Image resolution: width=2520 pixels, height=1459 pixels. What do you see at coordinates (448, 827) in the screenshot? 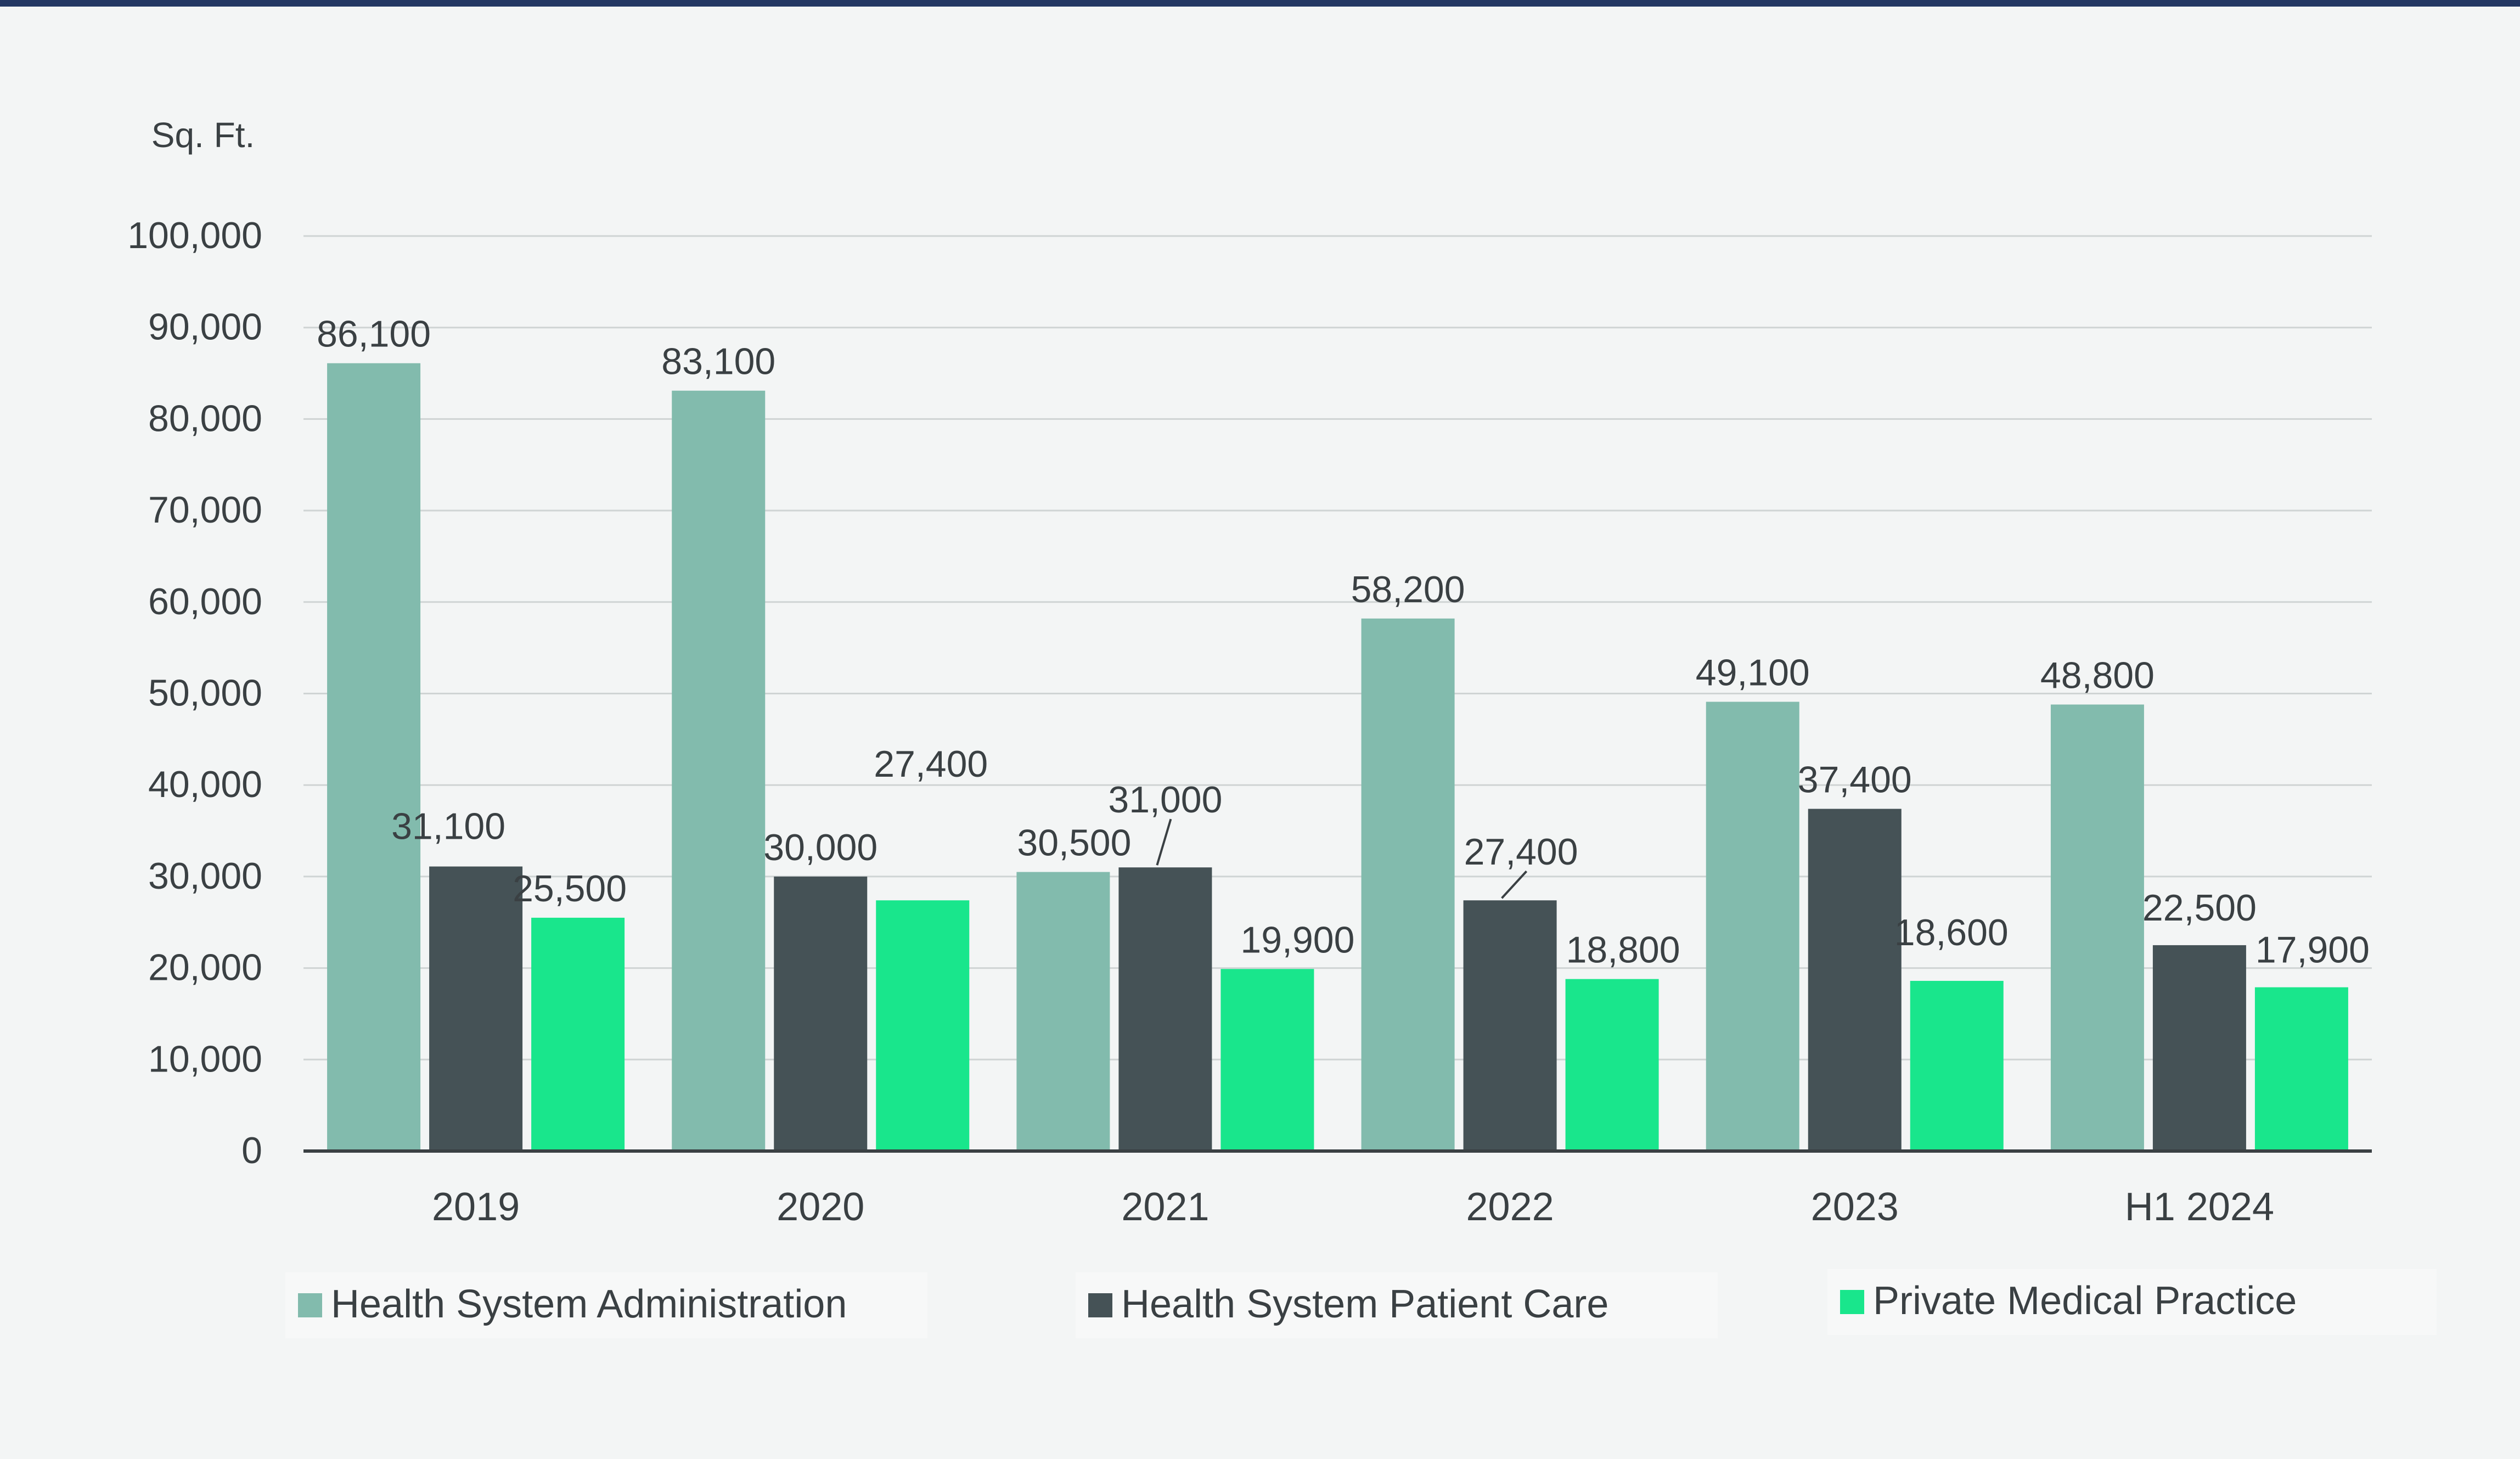
I see `bar-value-label: 31,100` at bounding box center [448, 827].